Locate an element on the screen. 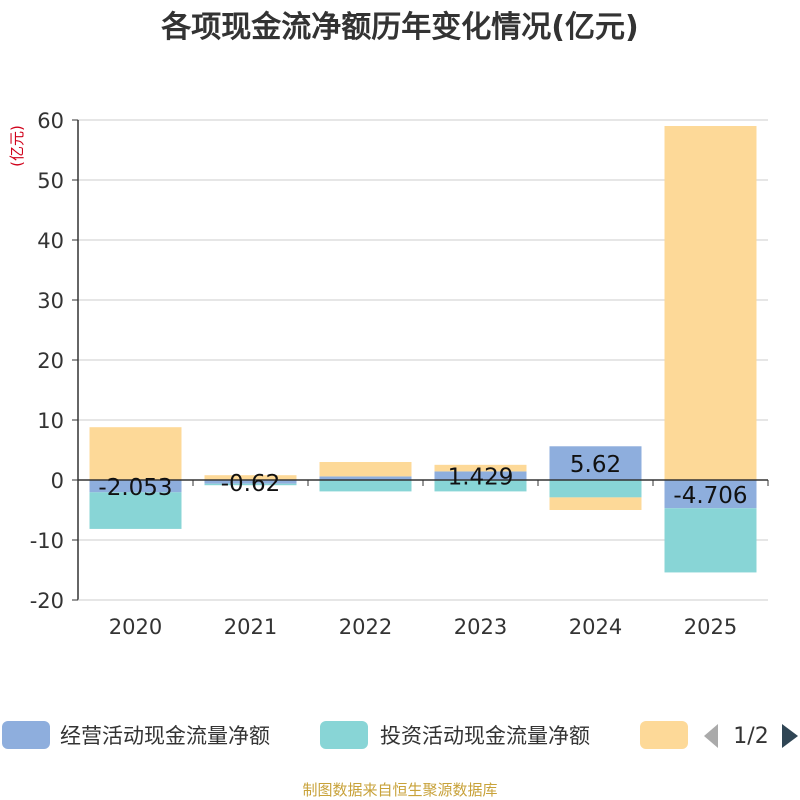 This screenshot has height=800, width=800. data-labels: -2.053 -0.62 1.429 5.62 -4.706 is located at coordinates (422, 480).